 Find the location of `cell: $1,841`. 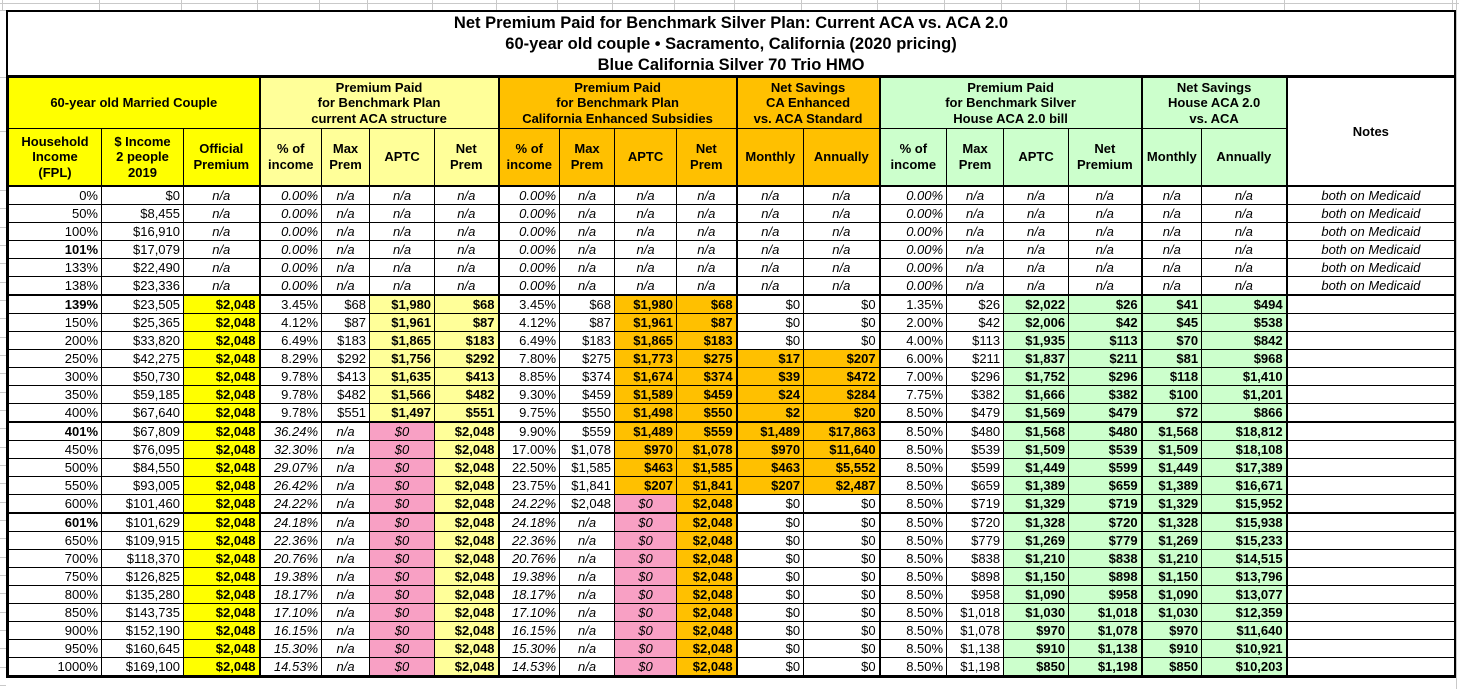

cell: $1,841 is located at coordinates (587, 485).